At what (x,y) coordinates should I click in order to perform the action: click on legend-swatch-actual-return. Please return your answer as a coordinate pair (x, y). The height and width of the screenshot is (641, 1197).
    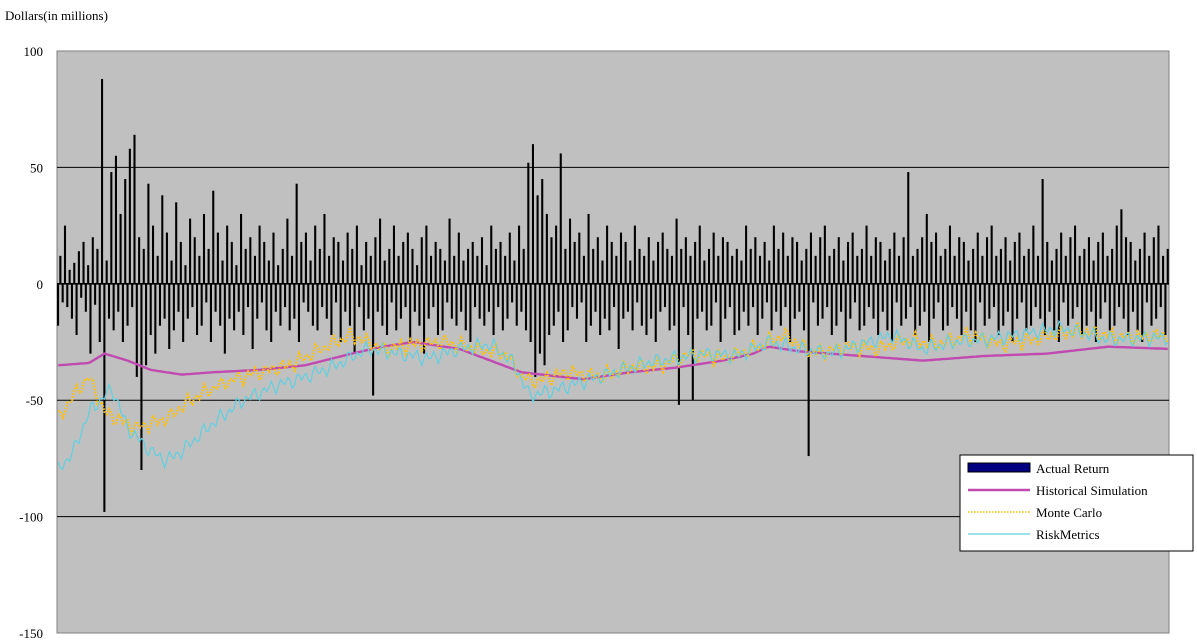
    Looking at the image, I should click on (999, 467).